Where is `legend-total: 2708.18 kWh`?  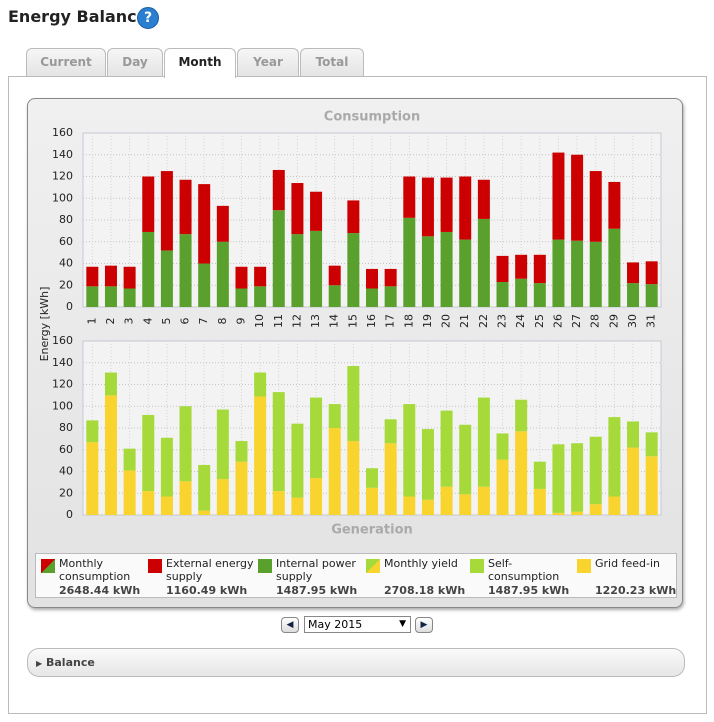
legend-total: 2708.18 kWh is located at coordinates (425, 590).